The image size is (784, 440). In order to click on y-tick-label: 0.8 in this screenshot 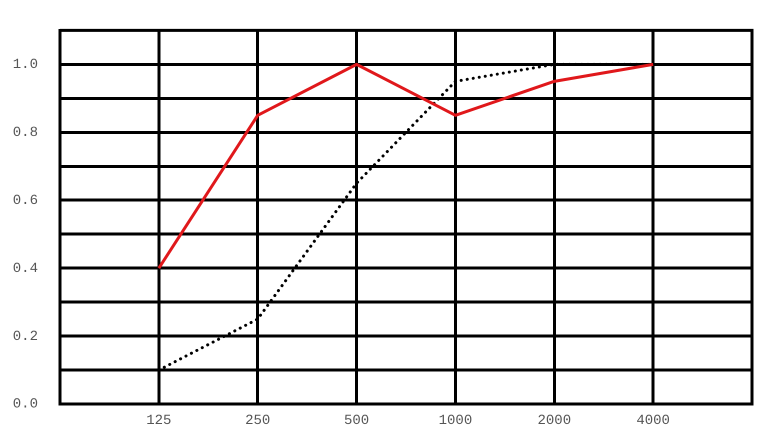, I will do `click(25, 132)`.